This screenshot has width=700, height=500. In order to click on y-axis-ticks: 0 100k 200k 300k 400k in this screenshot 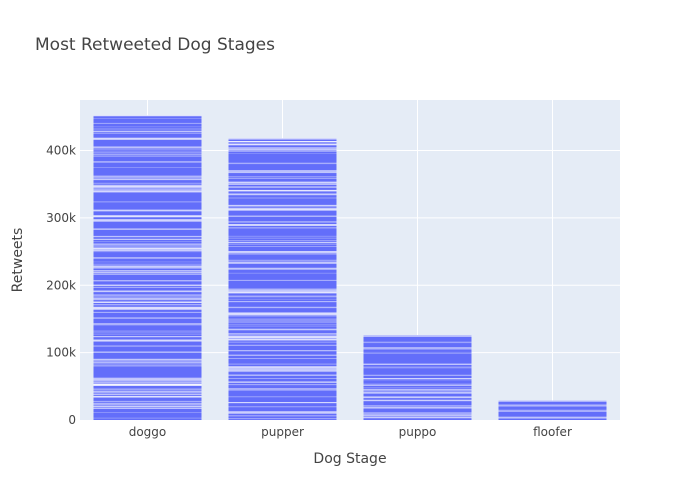, I will do `click(61, 285)`.